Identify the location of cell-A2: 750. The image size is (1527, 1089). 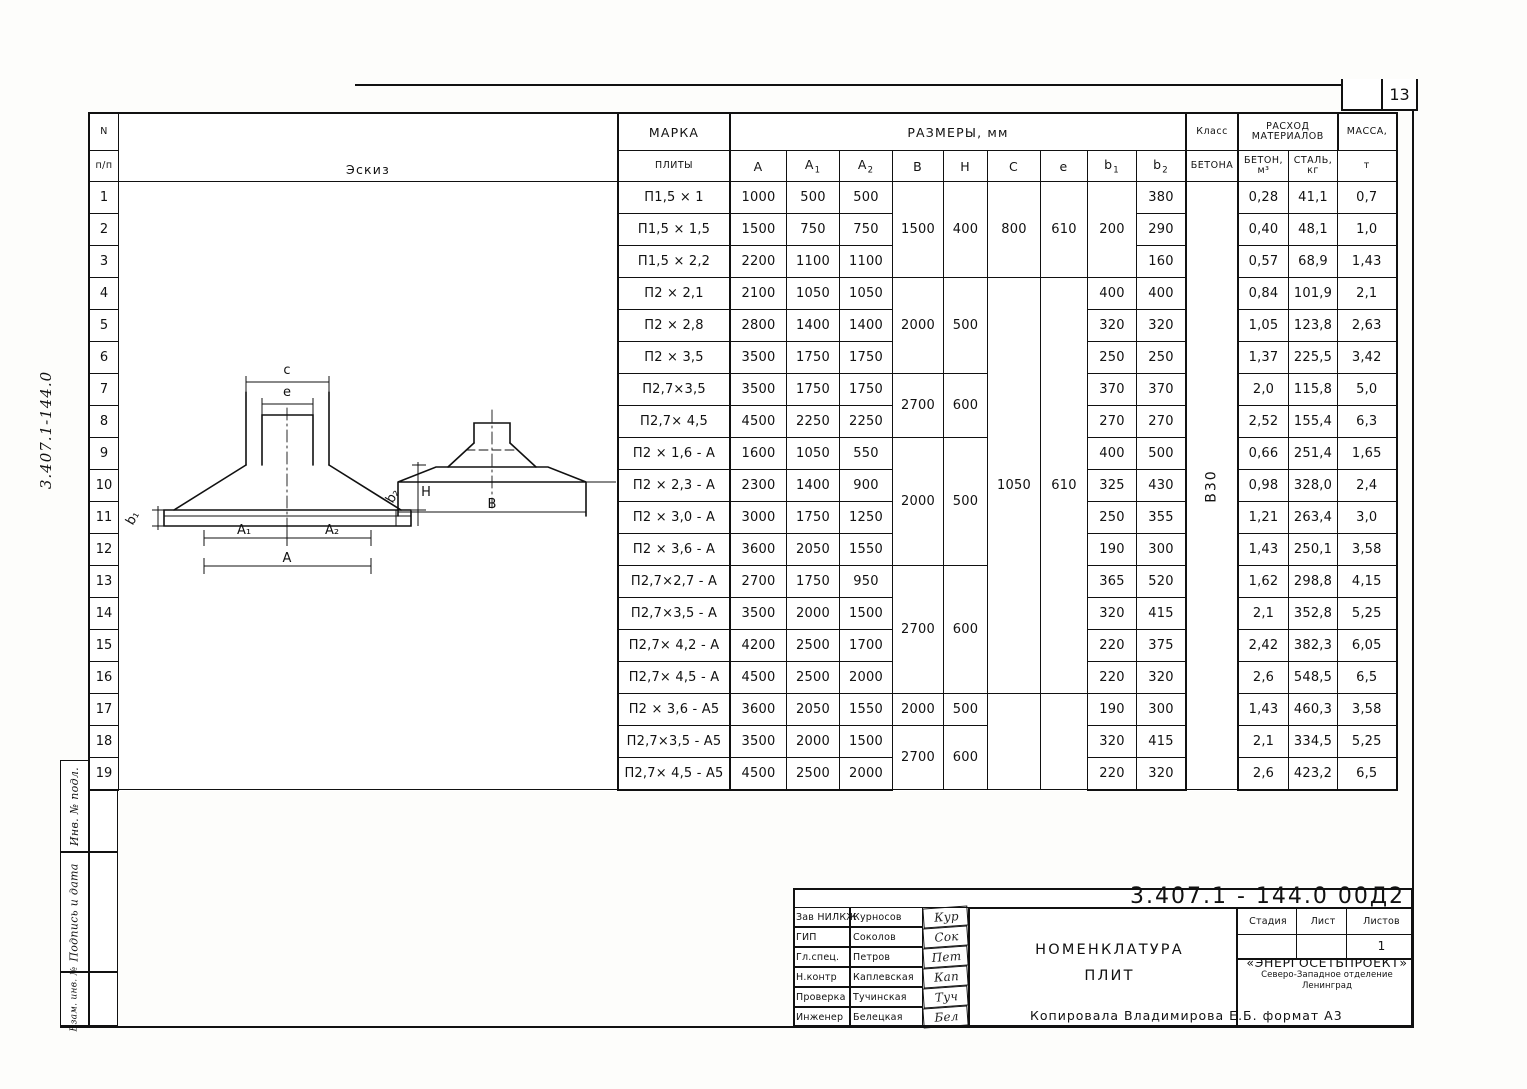
(866, 229).